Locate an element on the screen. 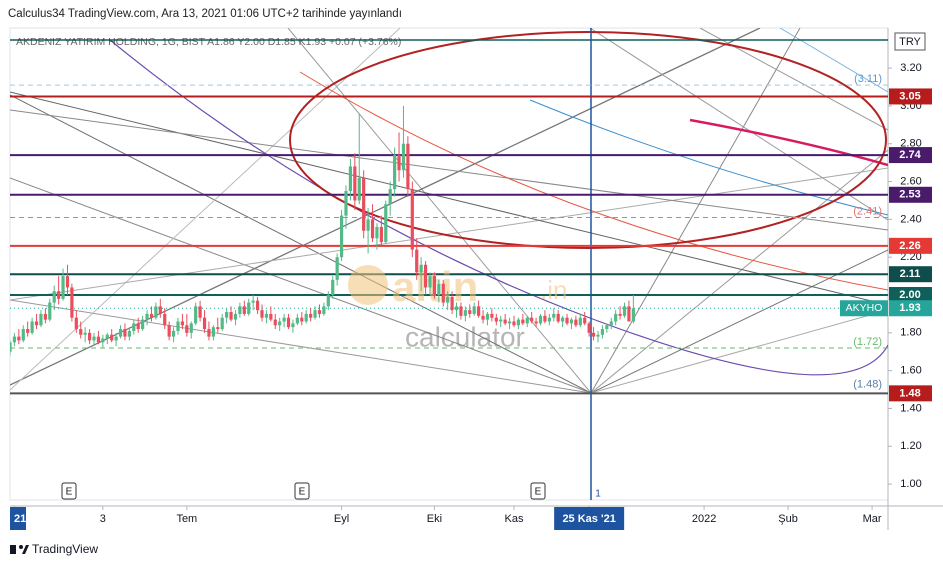 The width and height of the screenshot is (943, 568). currency-box is located at coordinates (910, 41).